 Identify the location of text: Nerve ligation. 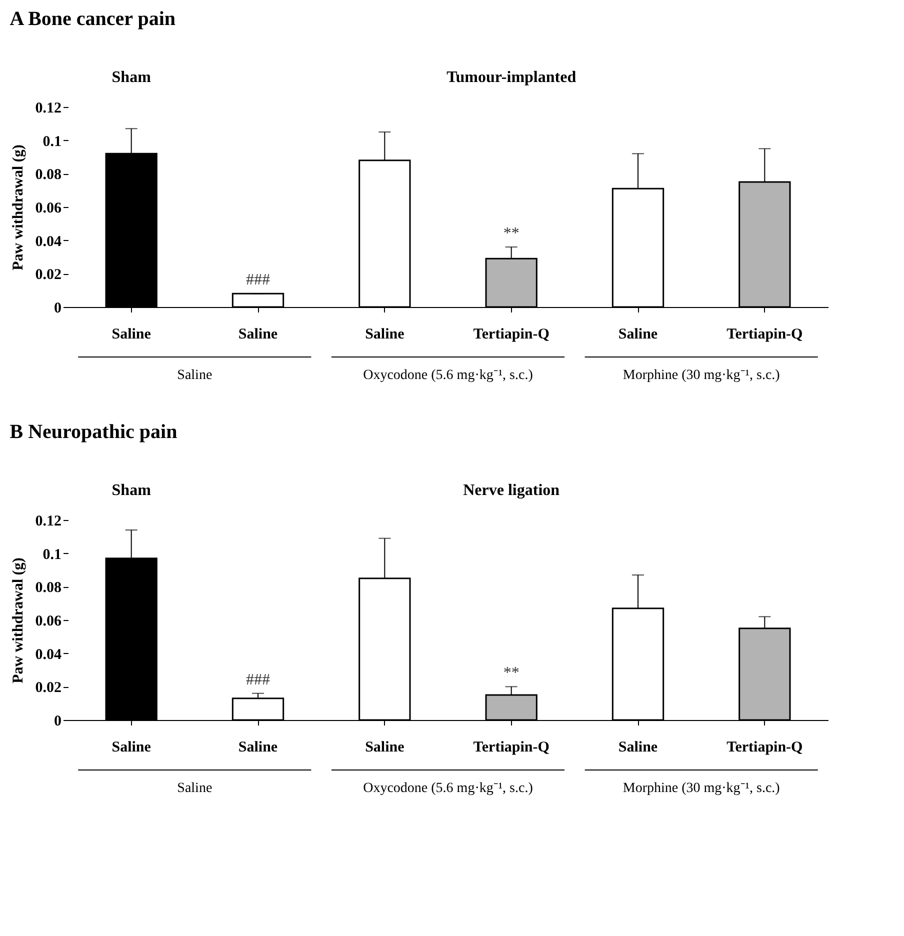
(511, 490).